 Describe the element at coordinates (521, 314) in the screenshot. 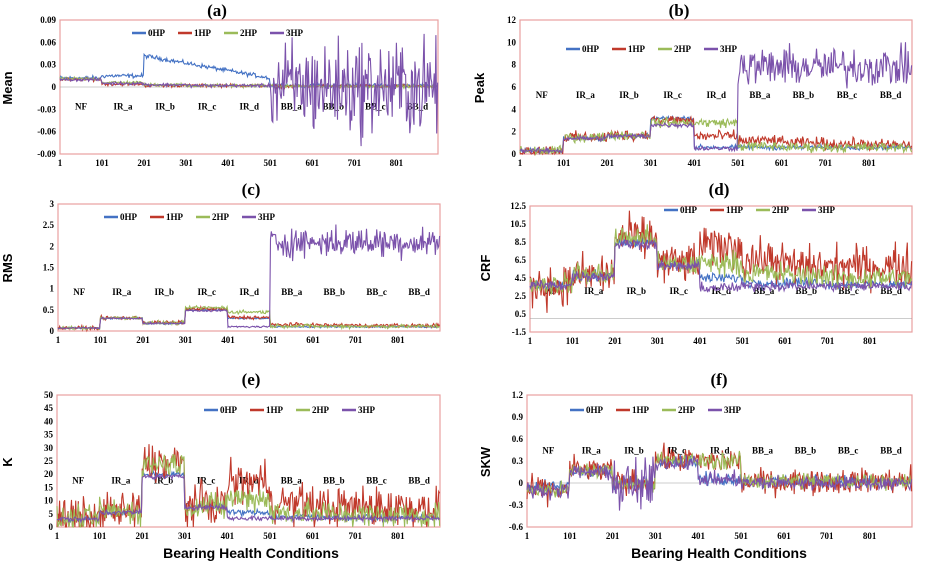

I see `y-tick-label: 0.5` at that location.